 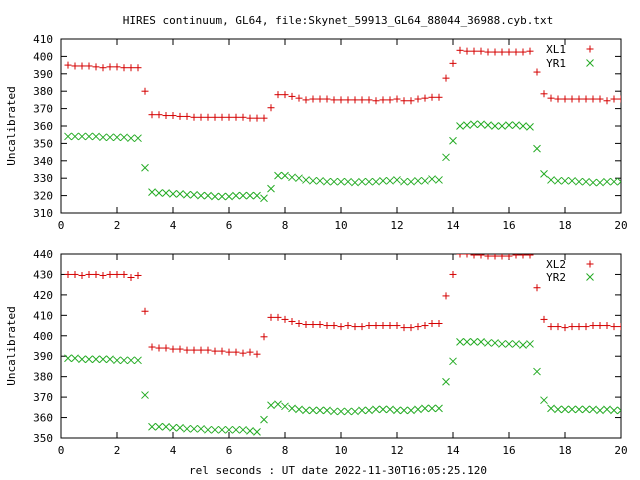 I want to click on y-tick-label: 400, so click(x=43, y=56).